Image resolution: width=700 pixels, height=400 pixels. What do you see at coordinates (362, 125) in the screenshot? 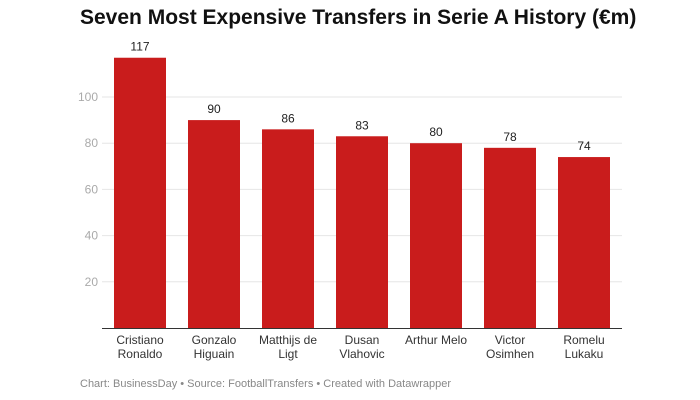
I see `data-label: 83` at bounding box center [362, 125].